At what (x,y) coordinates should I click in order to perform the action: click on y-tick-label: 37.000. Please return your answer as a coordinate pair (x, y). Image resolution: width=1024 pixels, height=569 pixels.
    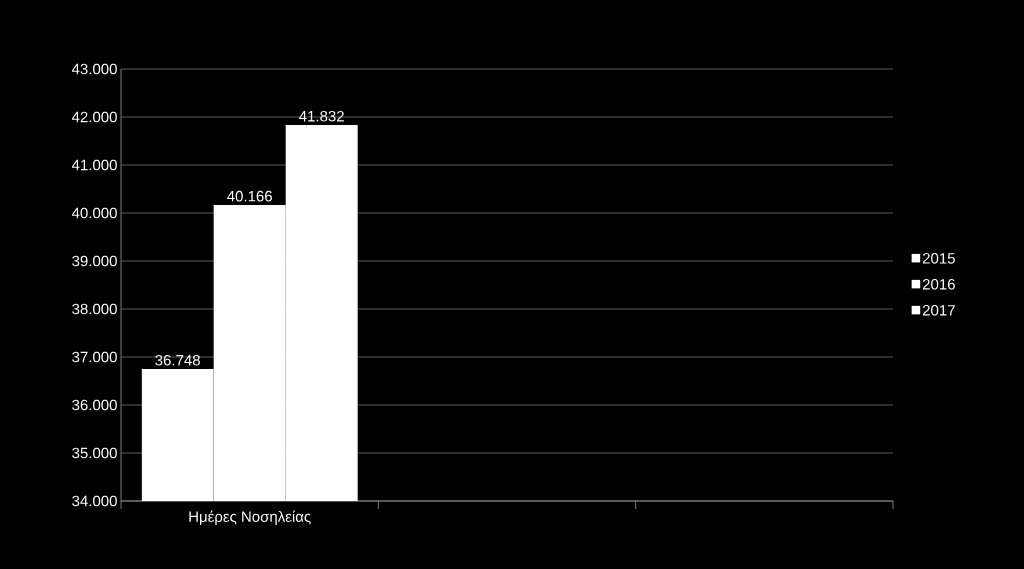
    Looking at the image, I should click on (94, 357).